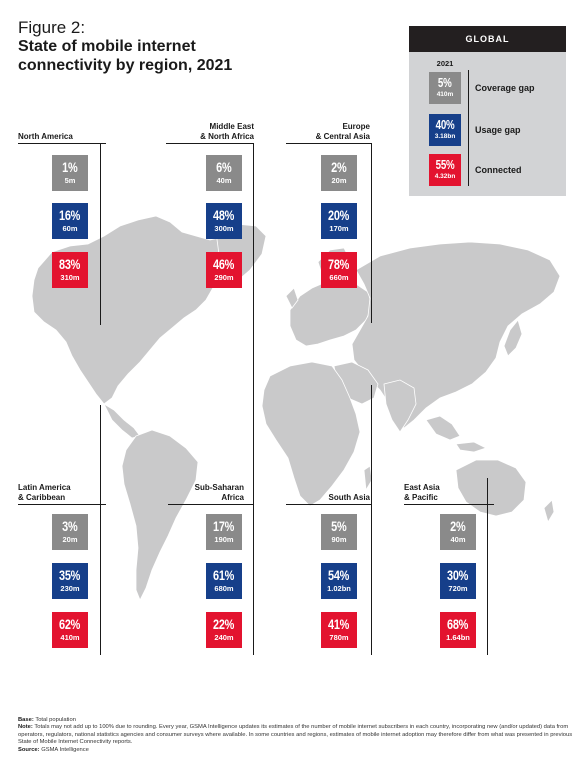 The width and height of the screenshot is (588, 765). Describe the element at coordinates (458, 588) in the screenshot. I see `population: 720m` at that location.